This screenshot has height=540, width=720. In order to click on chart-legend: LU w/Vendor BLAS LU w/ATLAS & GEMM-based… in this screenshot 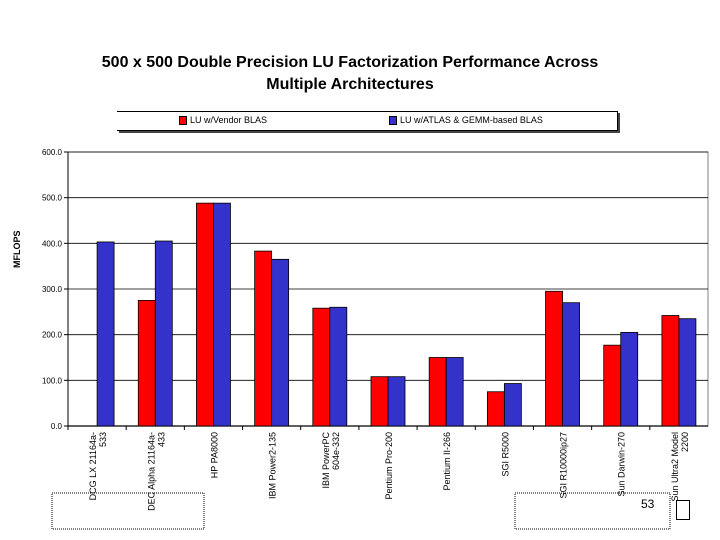, I will do `click(367, 121)`.